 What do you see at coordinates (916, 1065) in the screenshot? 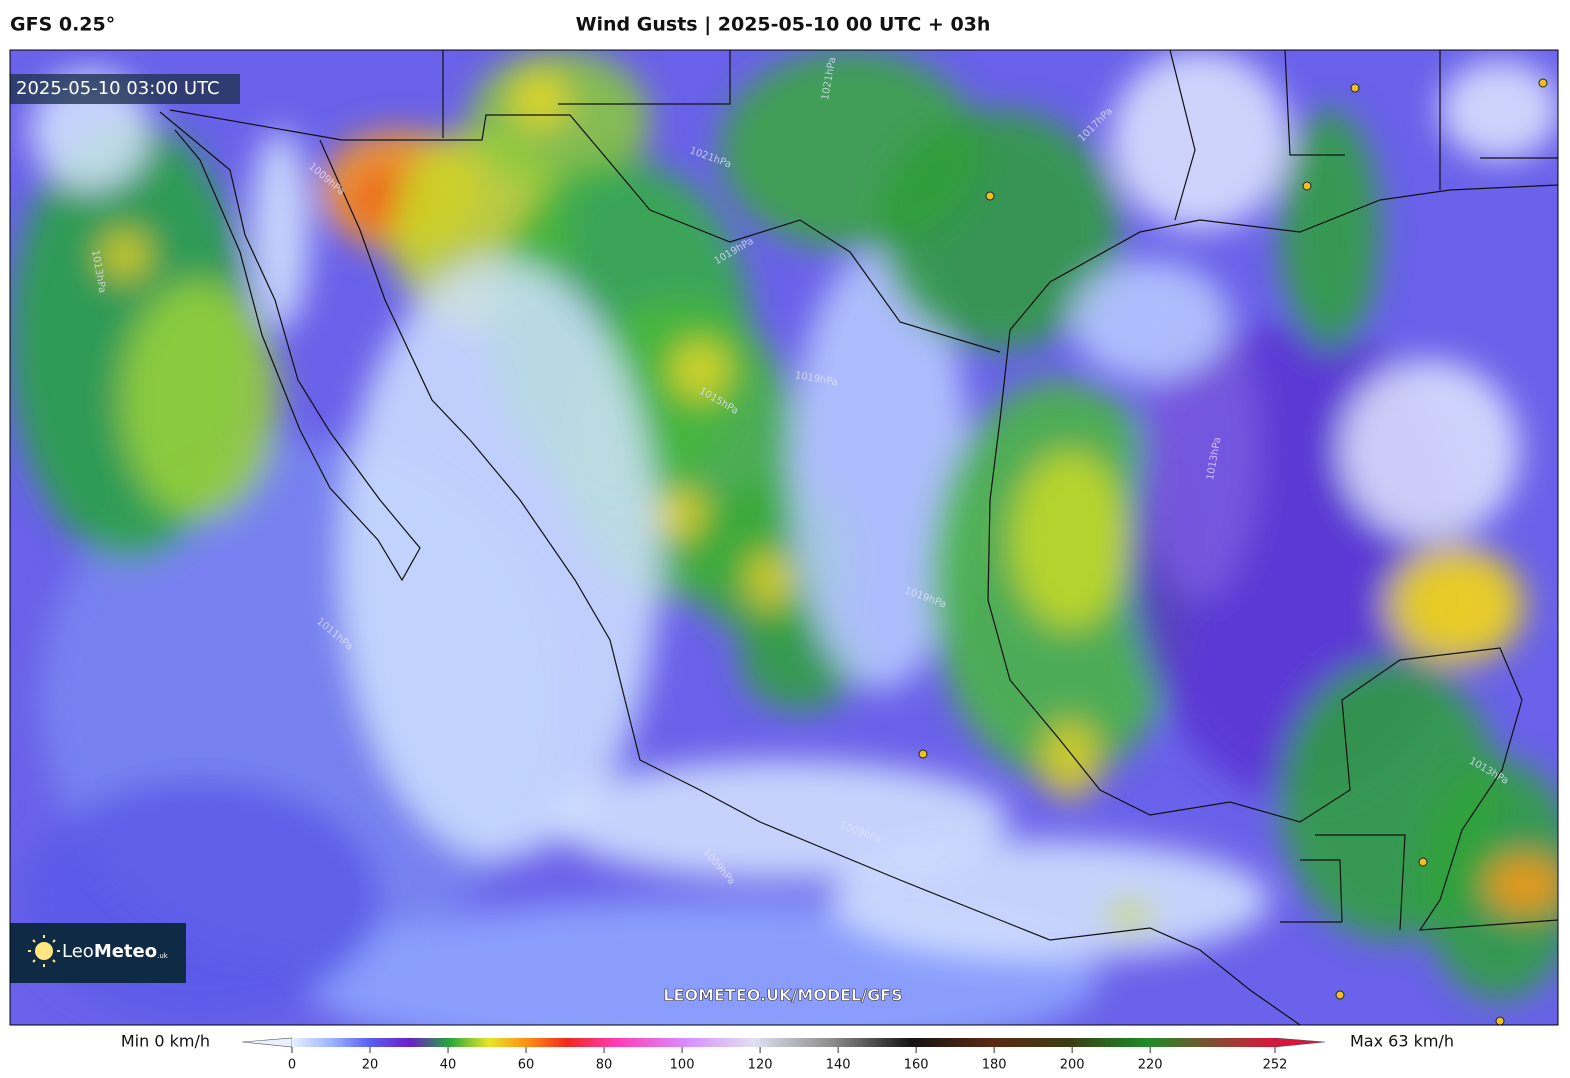
I see `colorbar-tick-label: 160` at bounding box center [916, 1065].